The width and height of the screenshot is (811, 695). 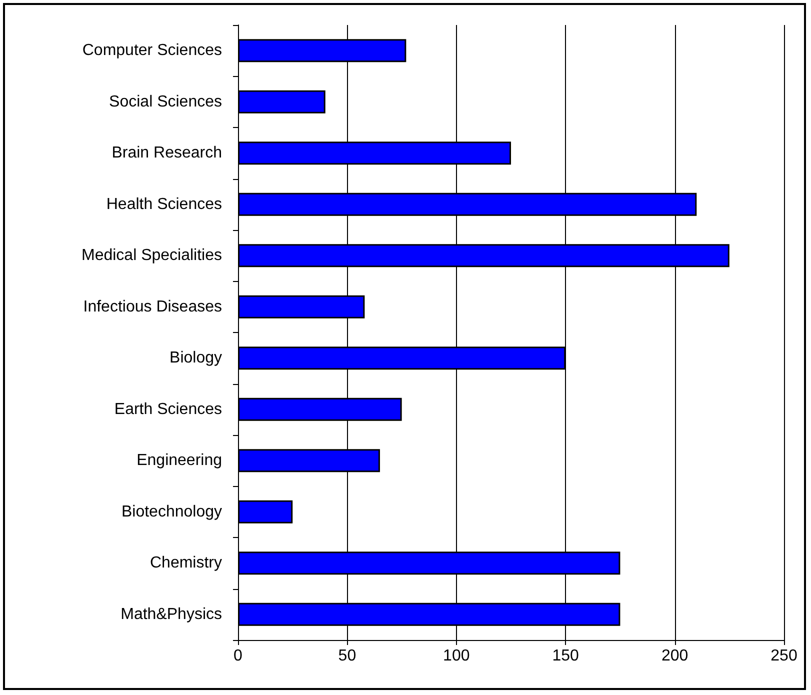 What do you see at coordinates (238, 656) in the screenshot?
I see `x-tick-label: 0` at bounding box center [238, 656].